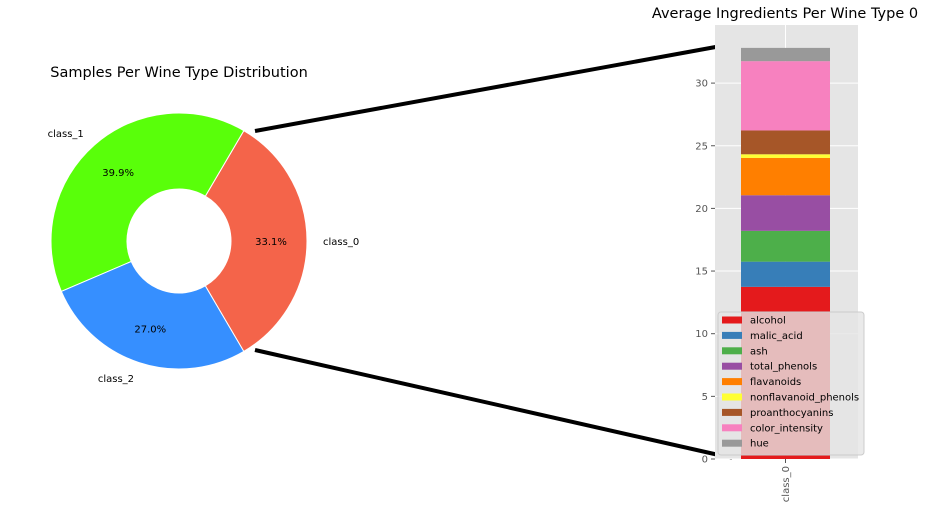 This screenshot has width=943, height=529. I want to click on pie-slices, so click(179, 241).